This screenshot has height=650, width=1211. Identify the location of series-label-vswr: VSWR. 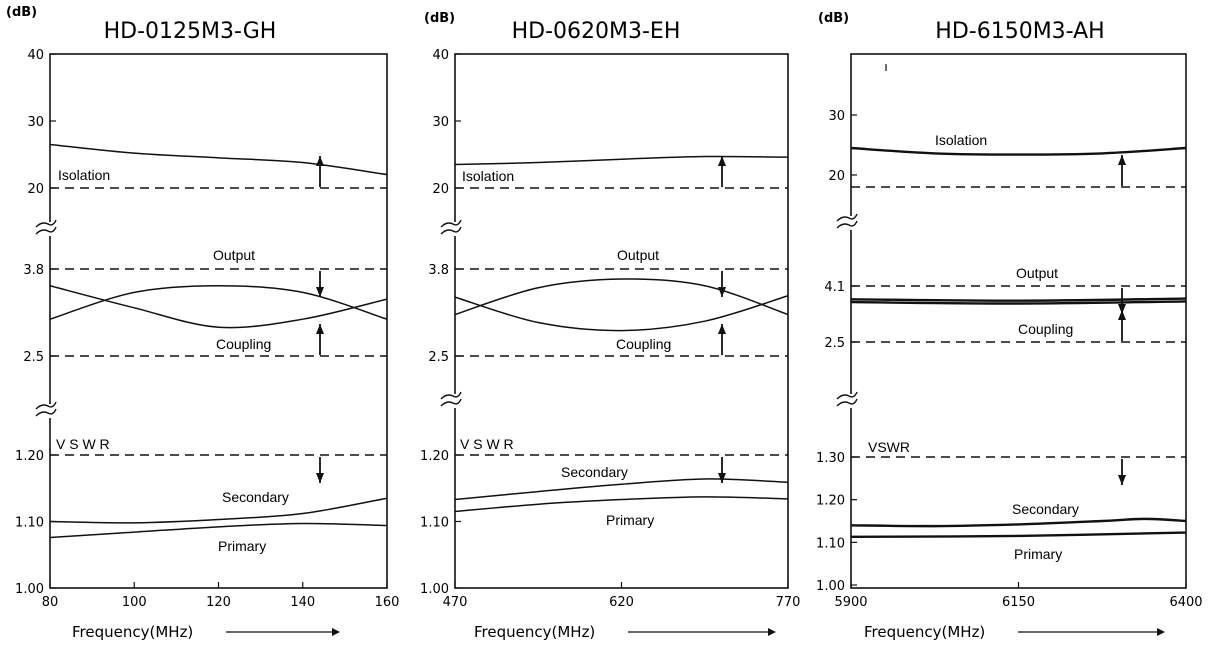
(889, 447).